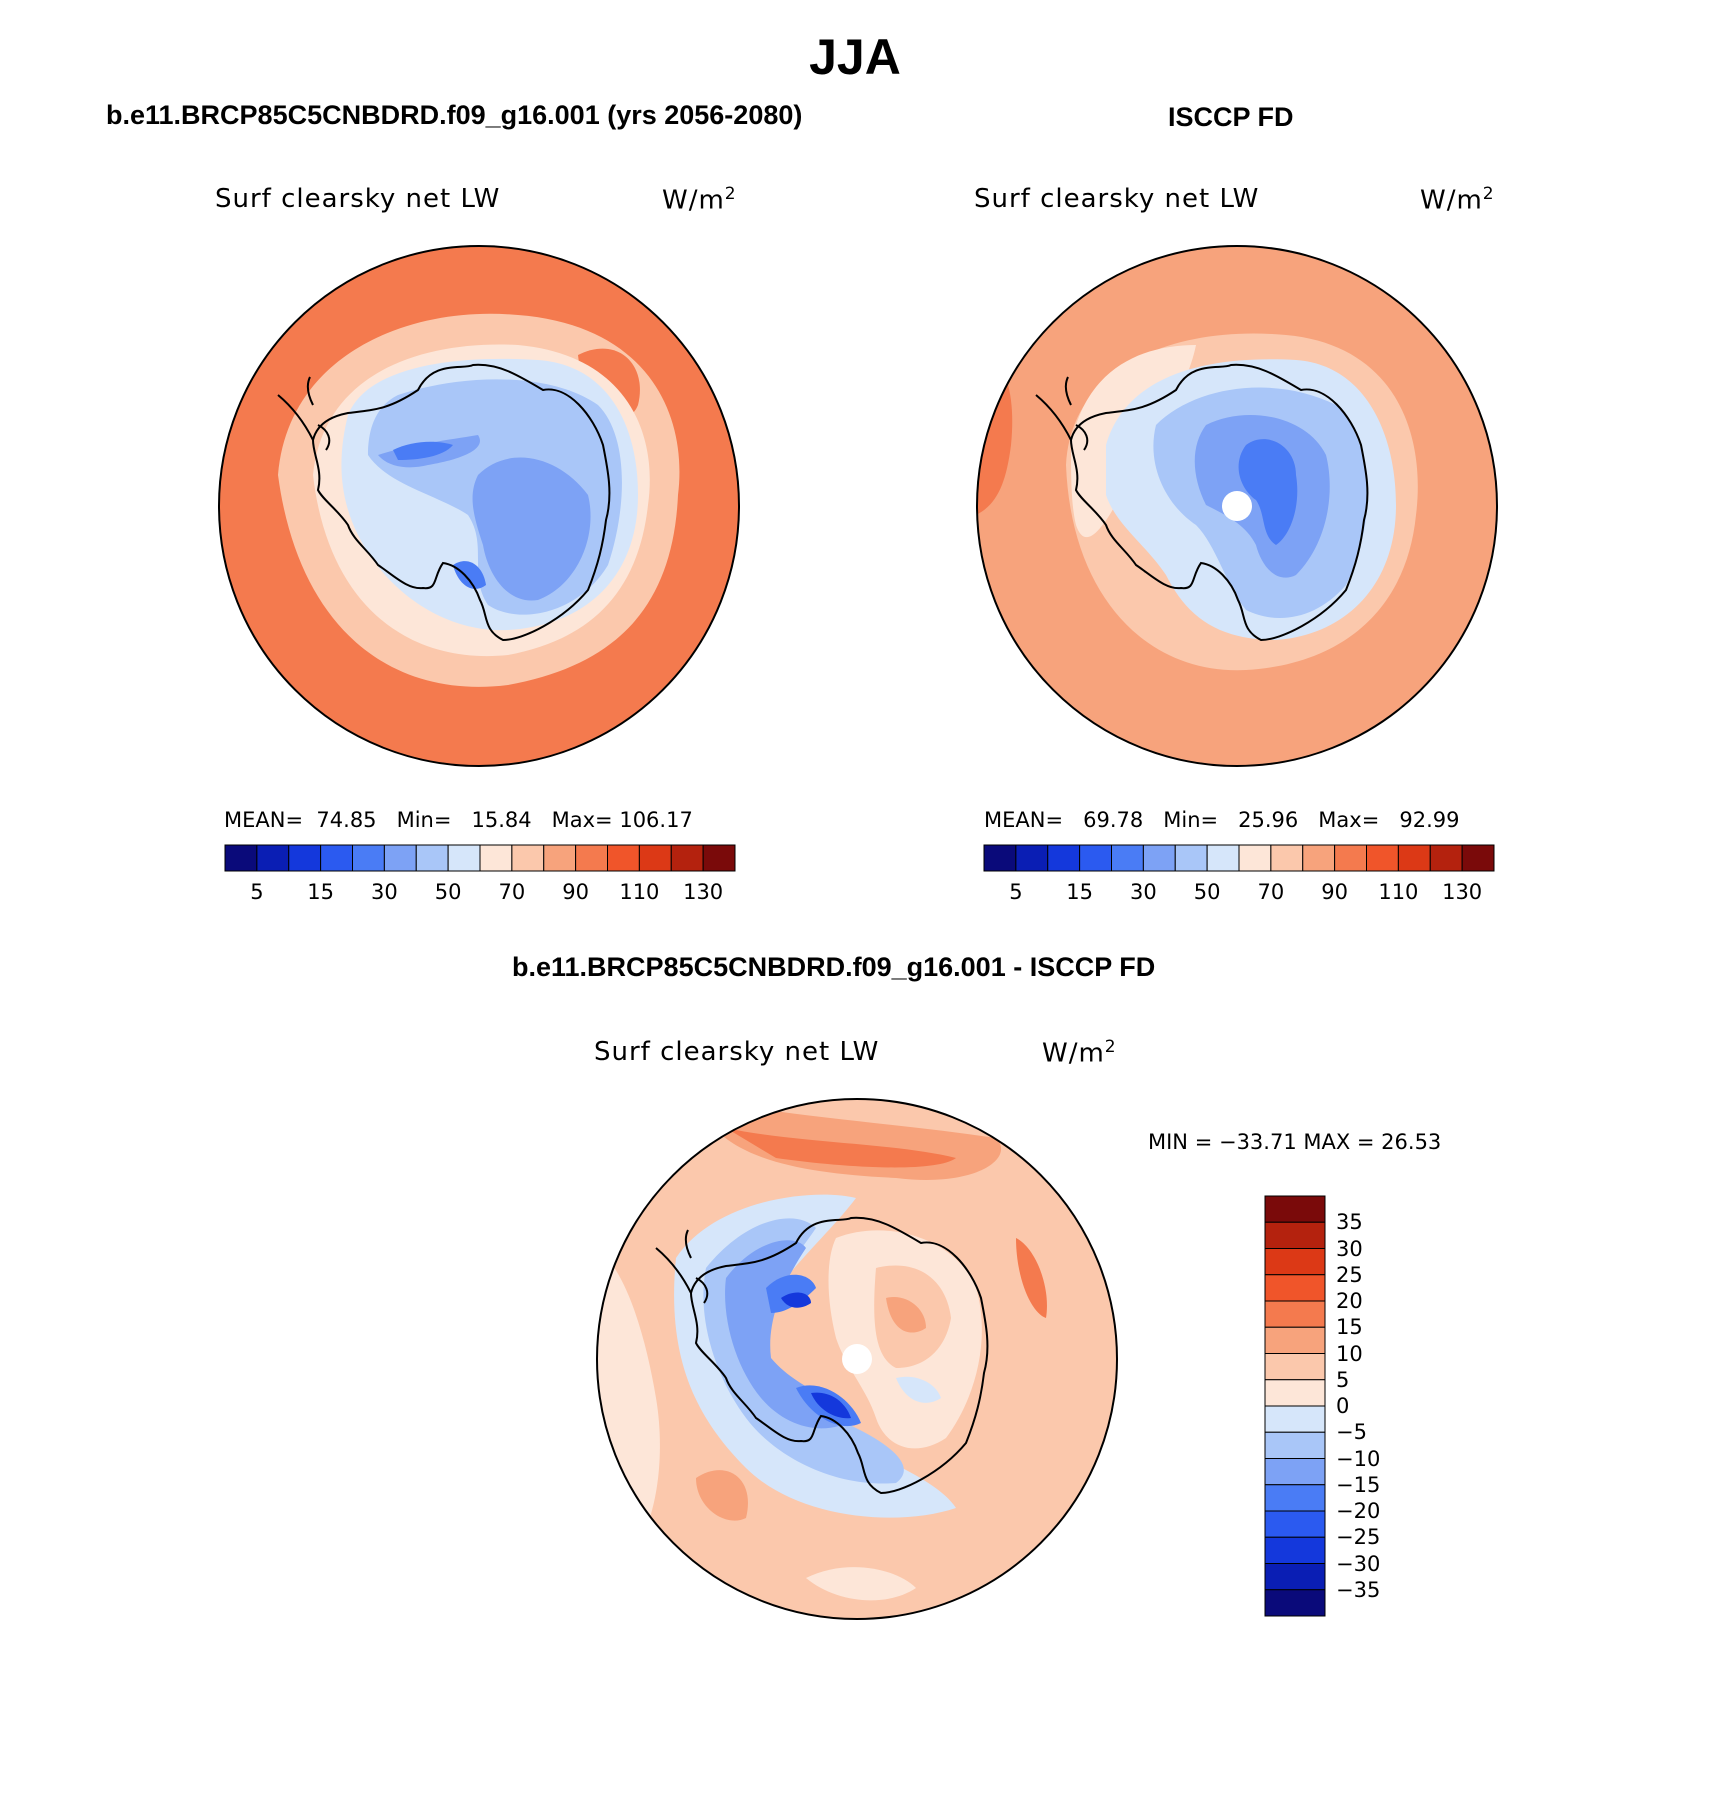  I want to click on diff-units-label: W/m2, so click(1079, 1053).